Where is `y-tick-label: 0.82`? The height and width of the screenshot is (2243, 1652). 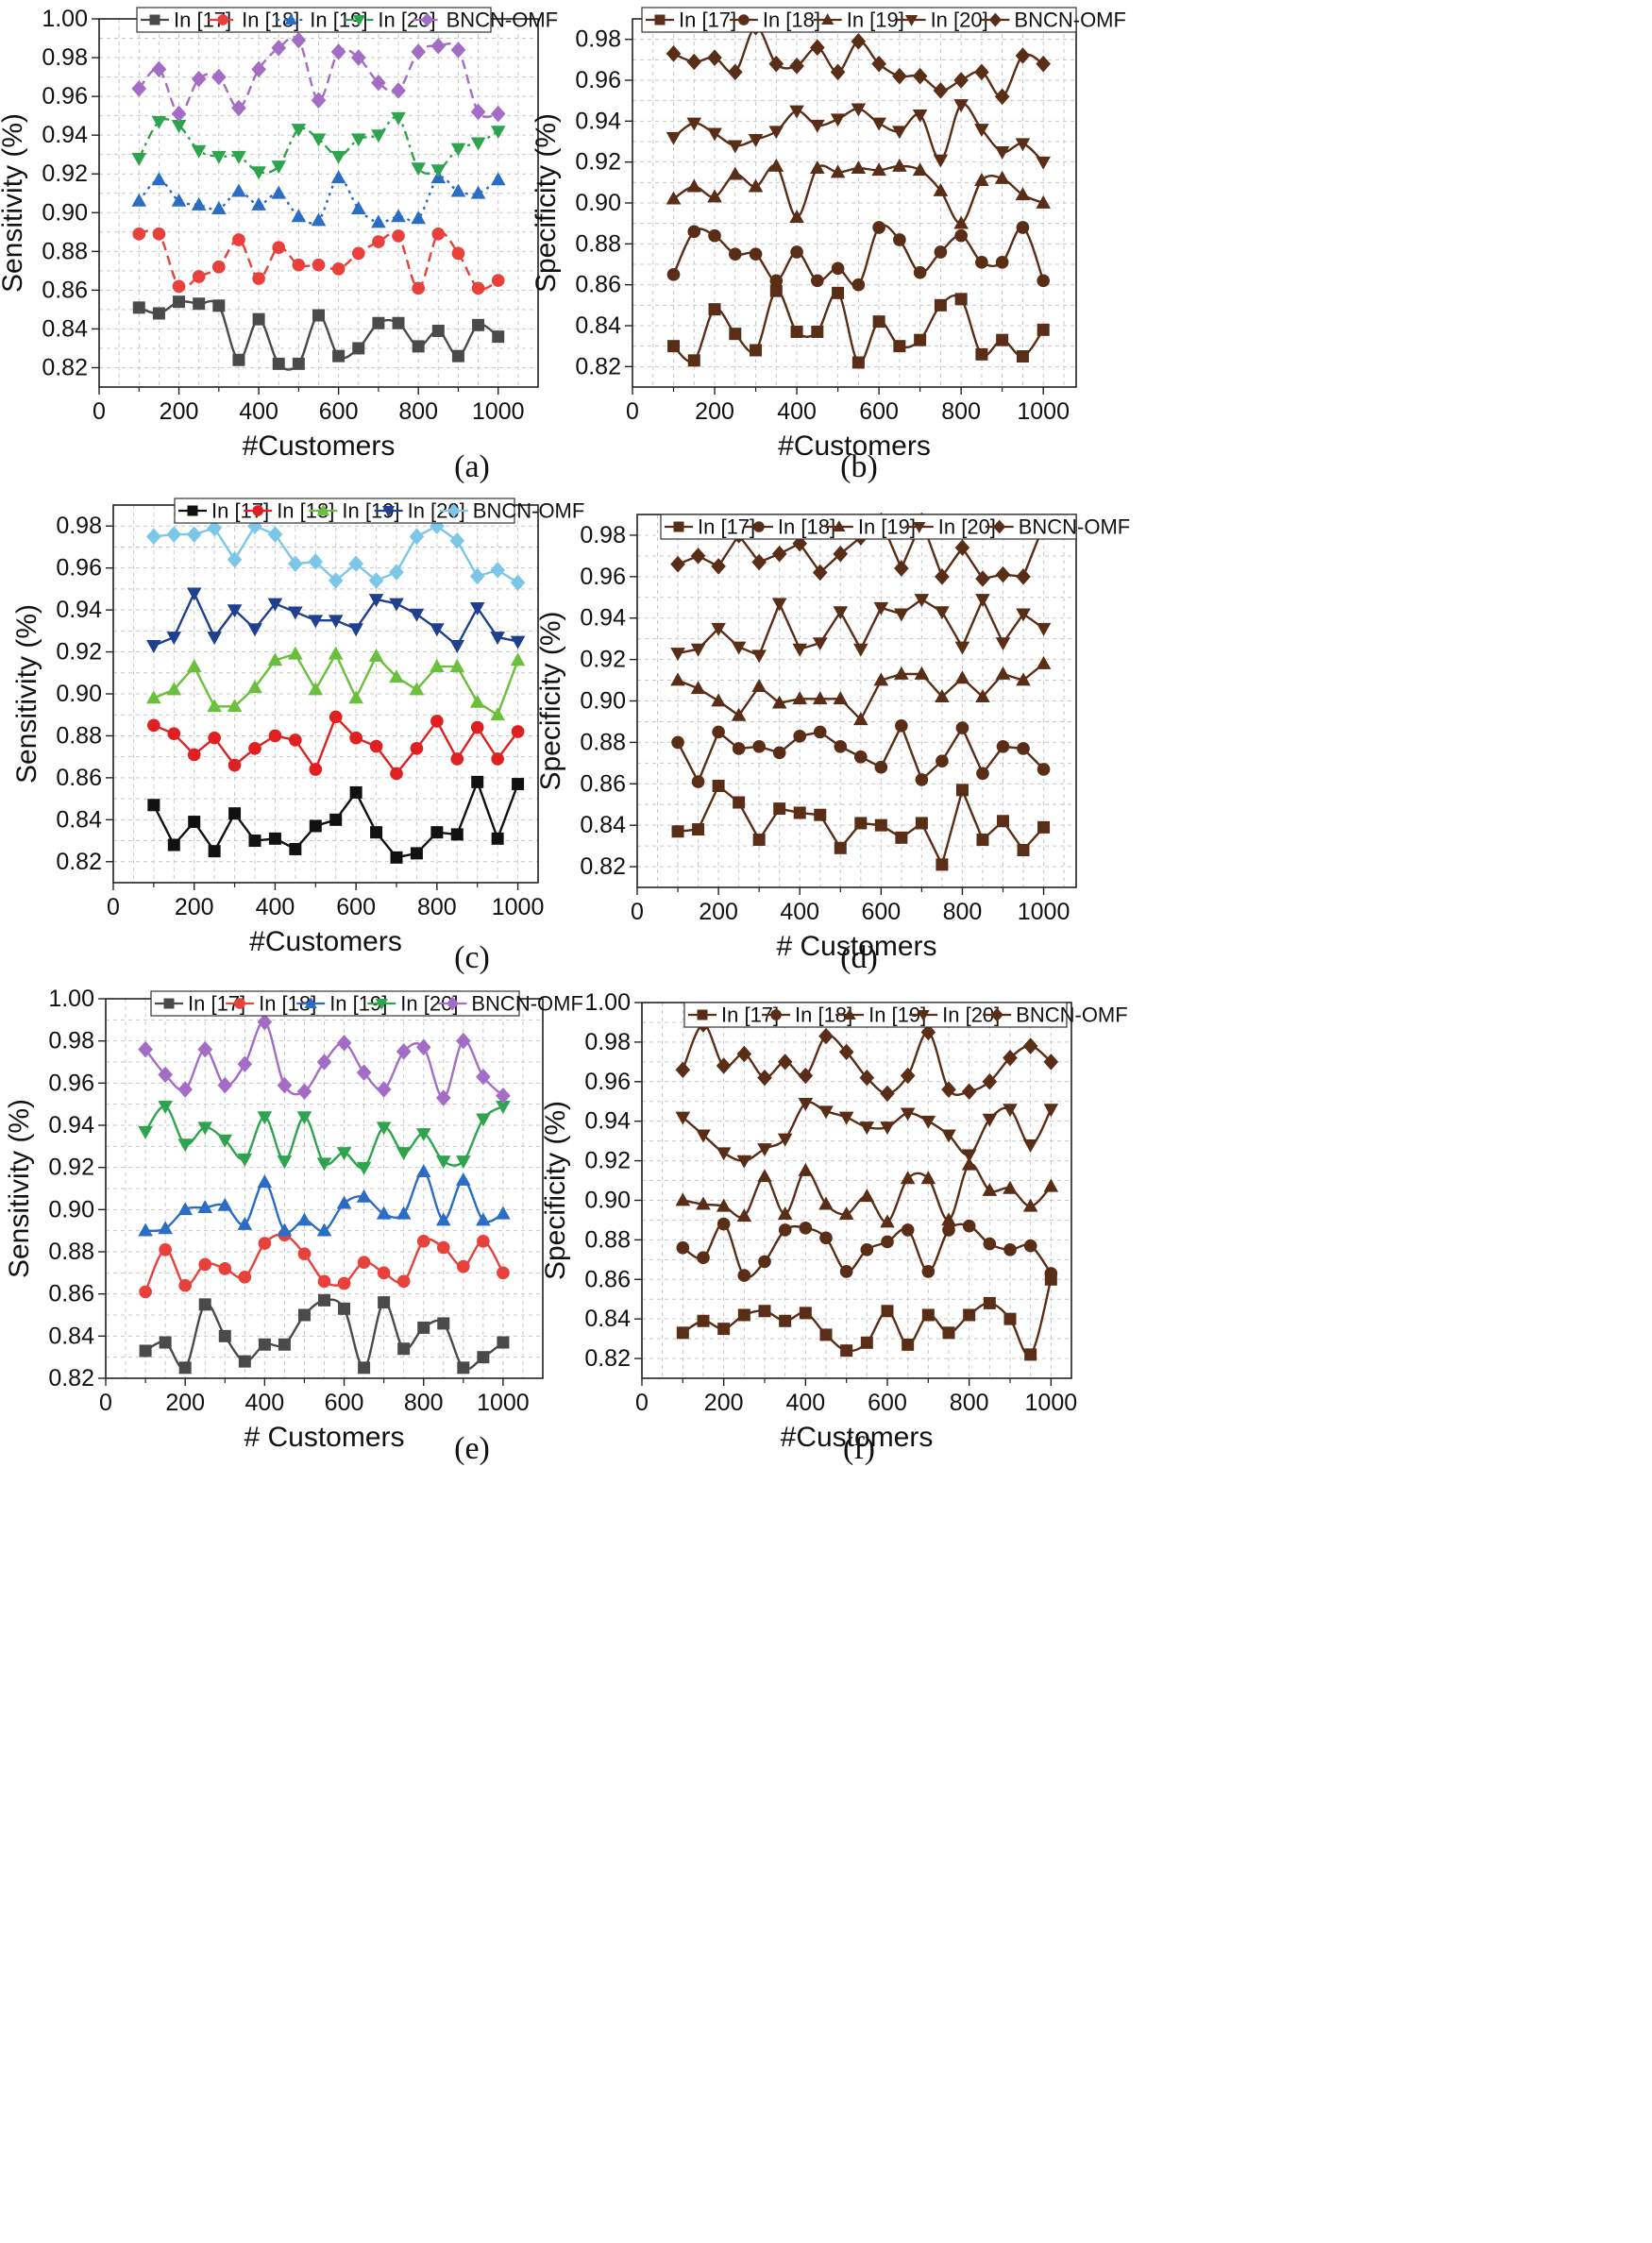
y-tick-label: 0.82 is located at coordinates (607, 1358).